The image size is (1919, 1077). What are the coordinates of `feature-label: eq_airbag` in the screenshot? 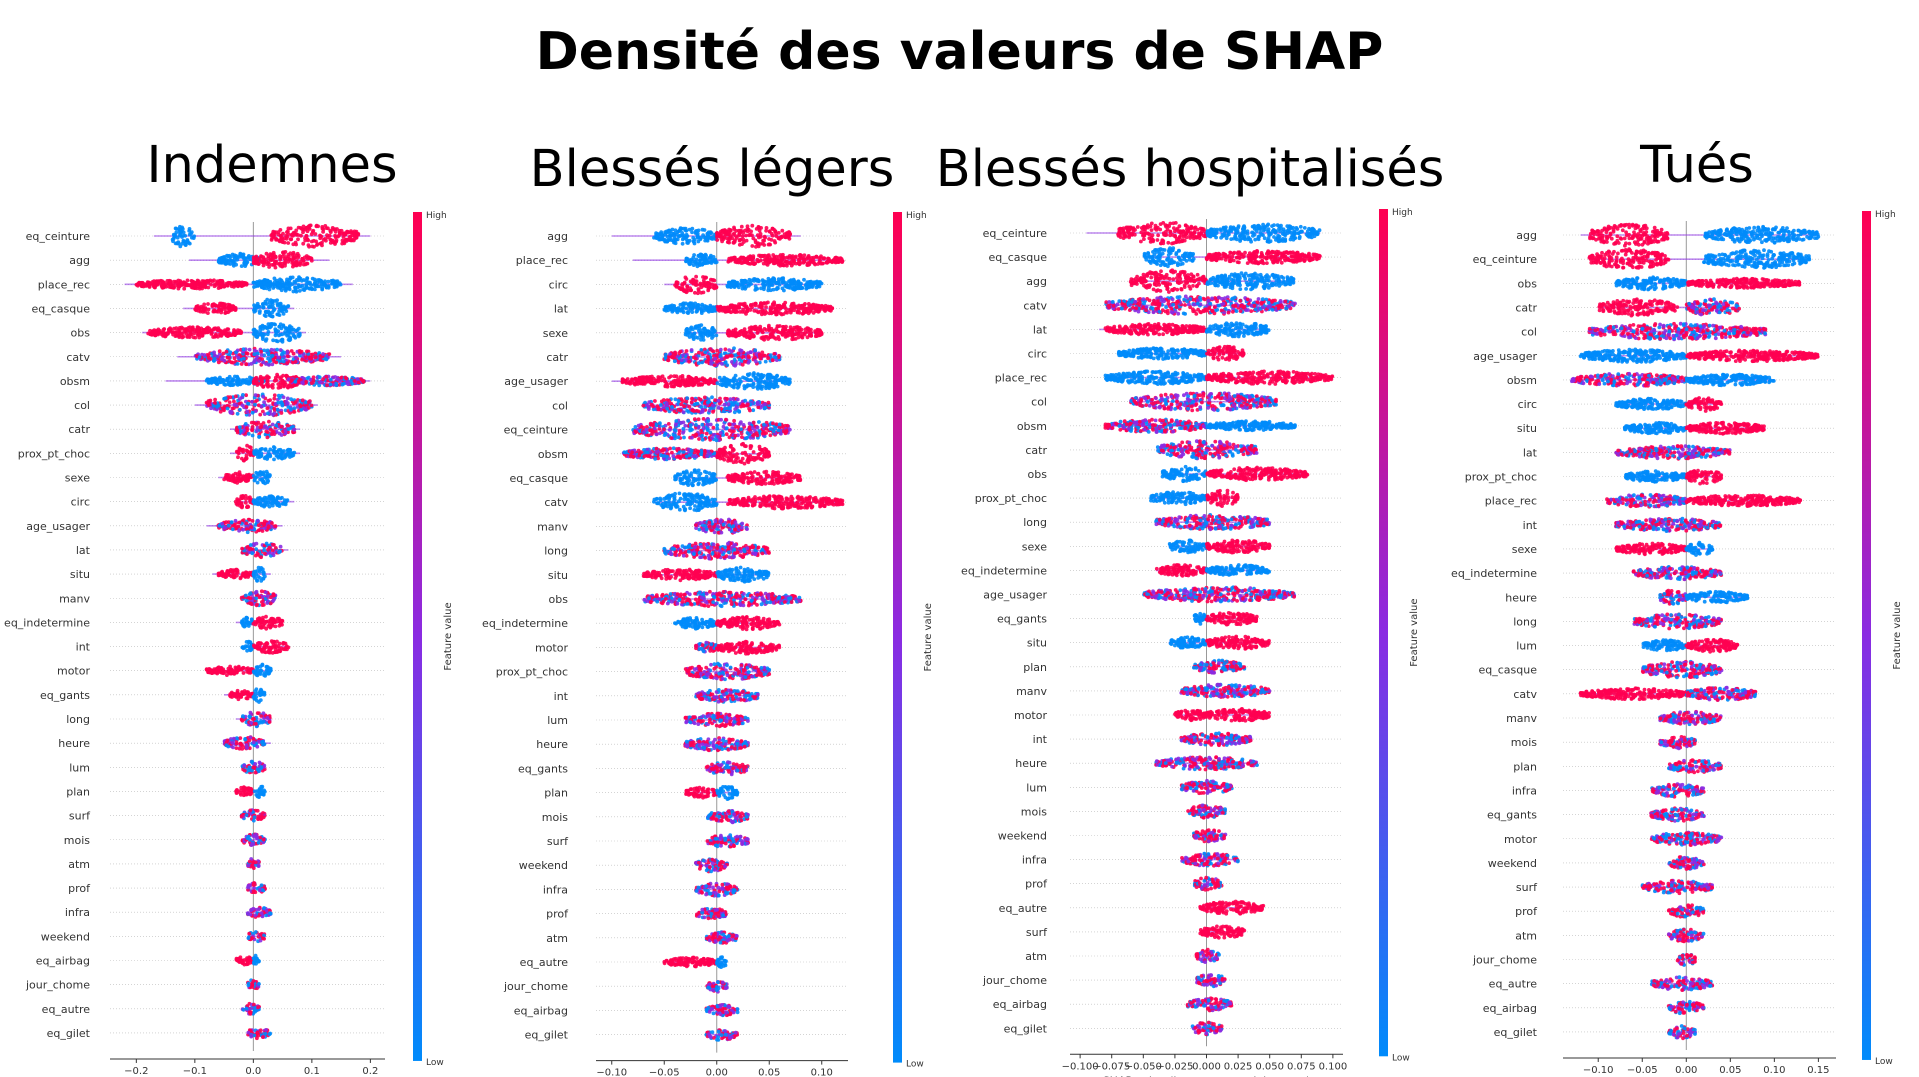 It's located at (63, 961).